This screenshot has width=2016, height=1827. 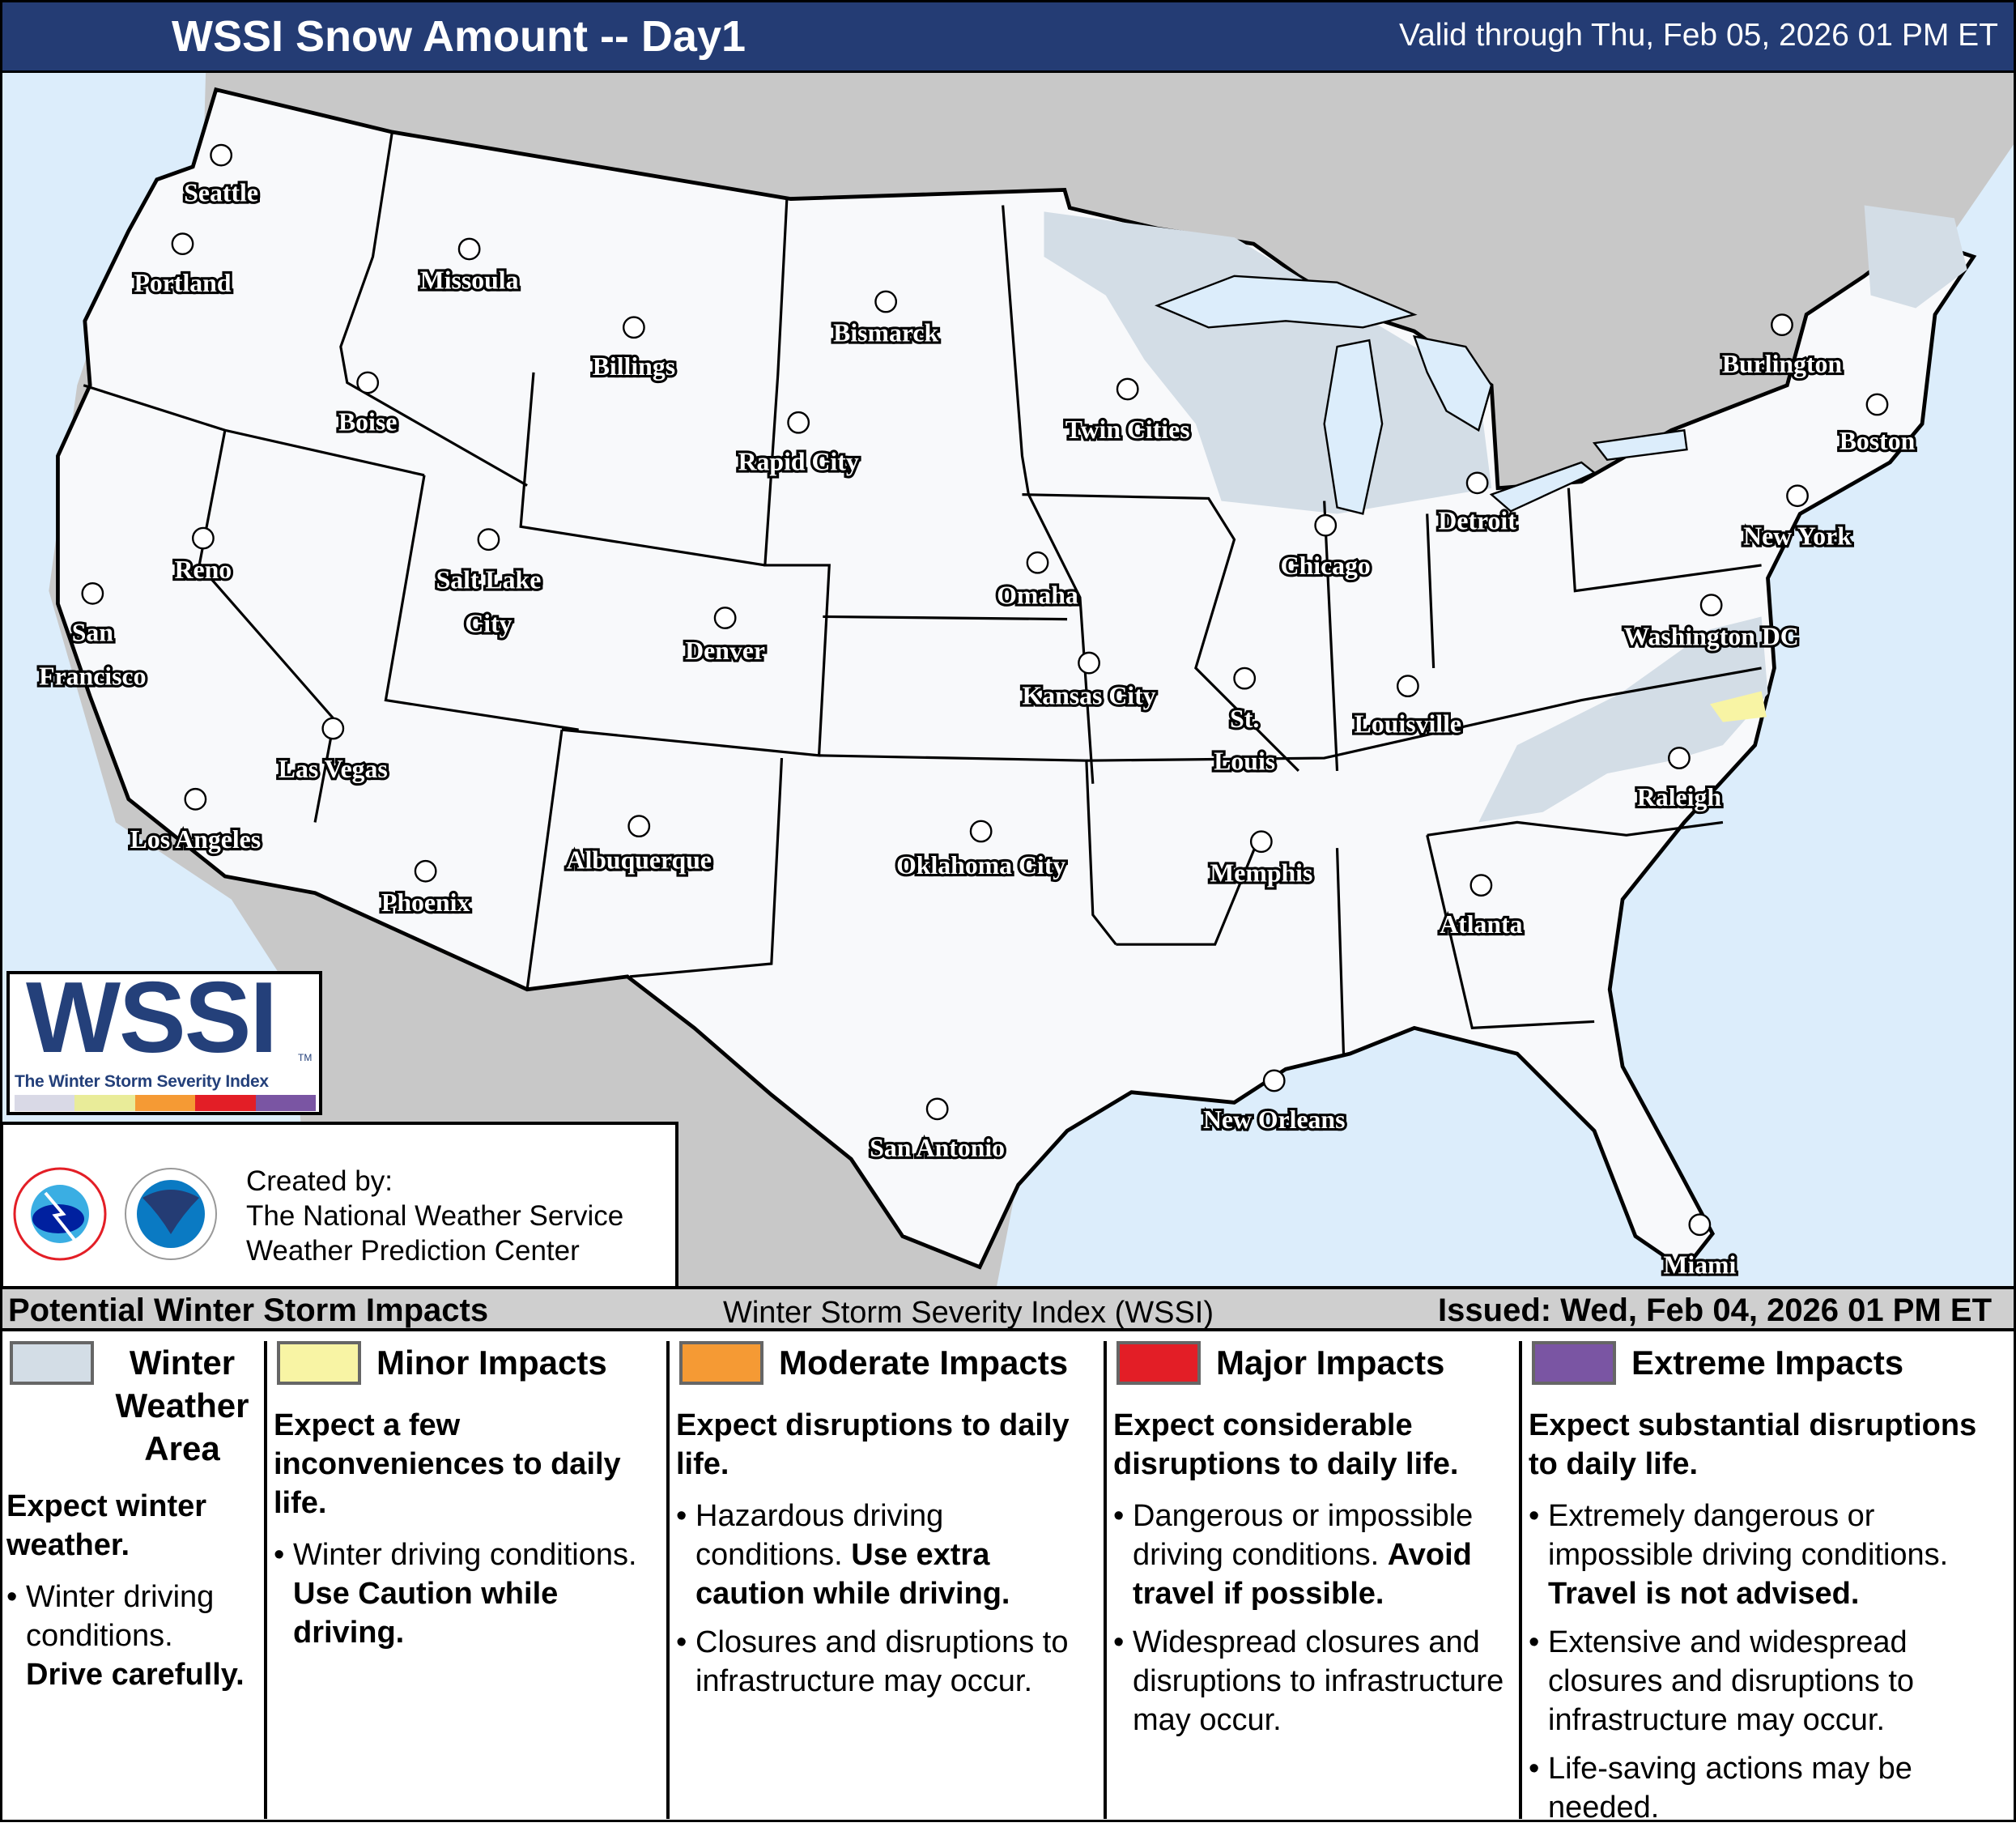 What do you see at coordinates (1543, 487) in the screenshot?
I see `lake-erie` at bounding box center [1543, 487].